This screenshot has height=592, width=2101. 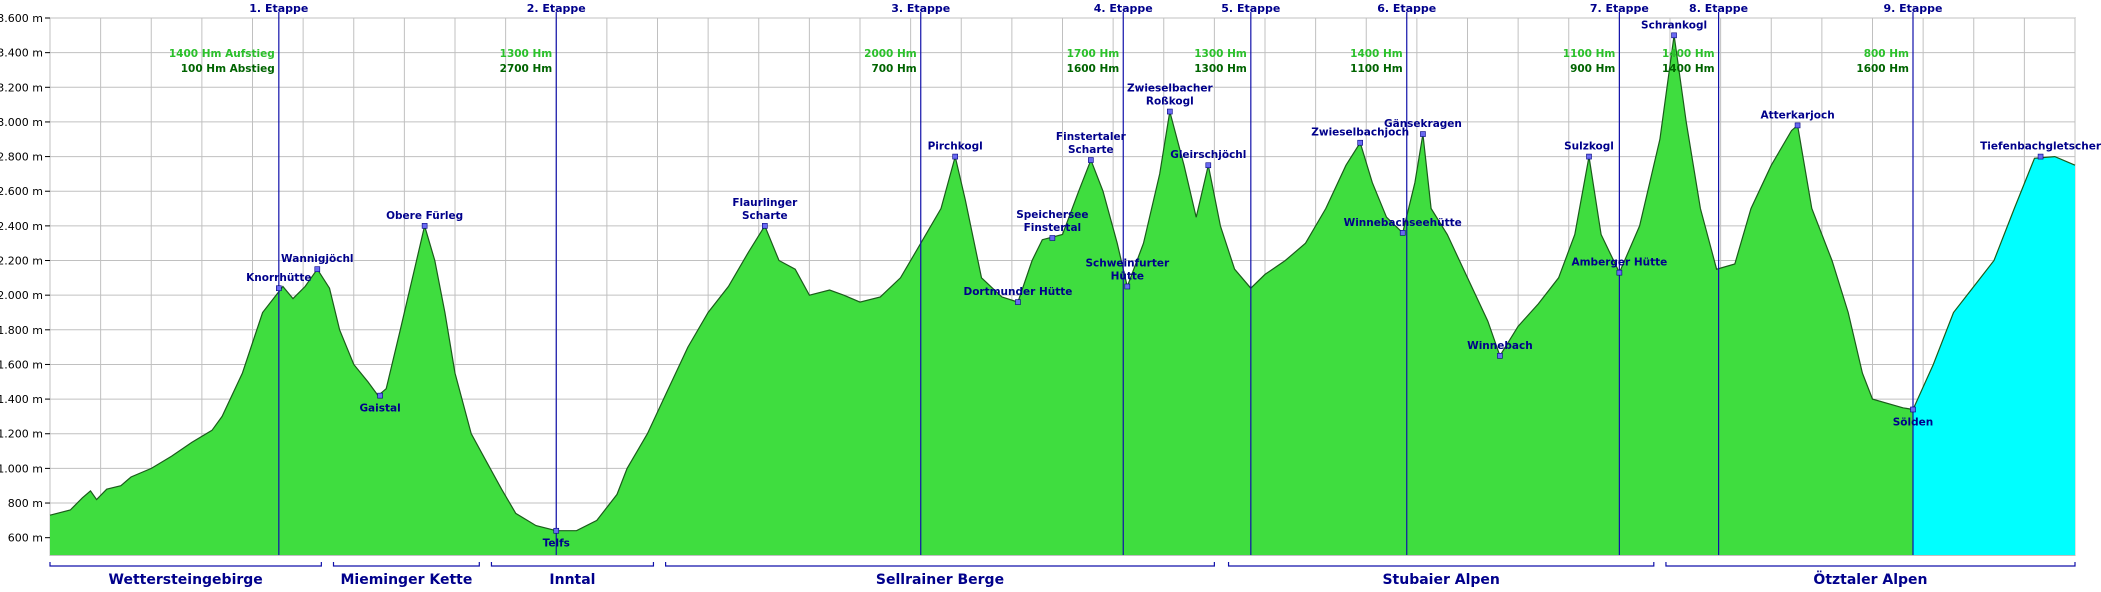 I want to click on stage-label: 1. Etappe, so click(x=278, y=8).